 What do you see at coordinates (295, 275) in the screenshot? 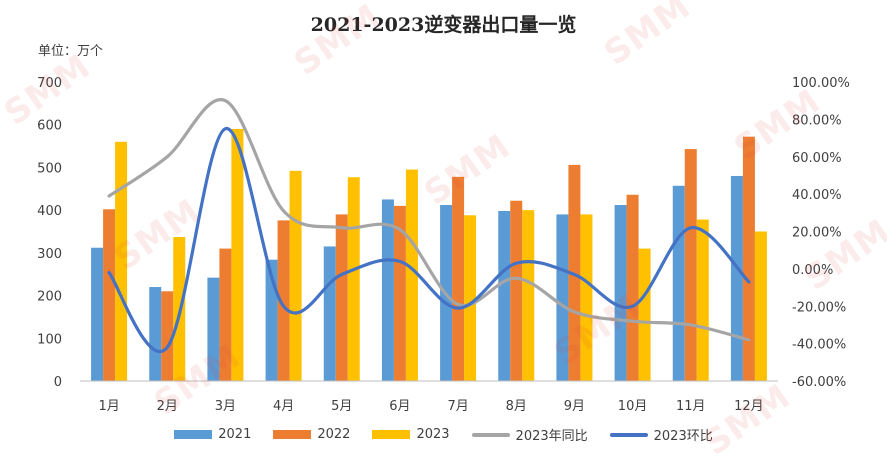
I see `bar-2023-4月` at bounding box center [295, 275].